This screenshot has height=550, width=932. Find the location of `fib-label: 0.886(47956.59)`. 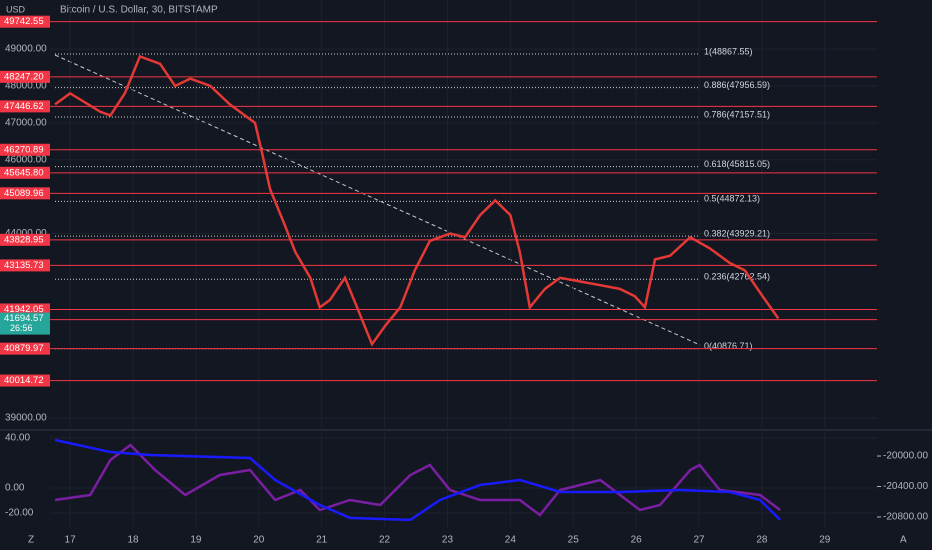

fib-label: 0.886(47956.59) is located at coordinates (737, 85).